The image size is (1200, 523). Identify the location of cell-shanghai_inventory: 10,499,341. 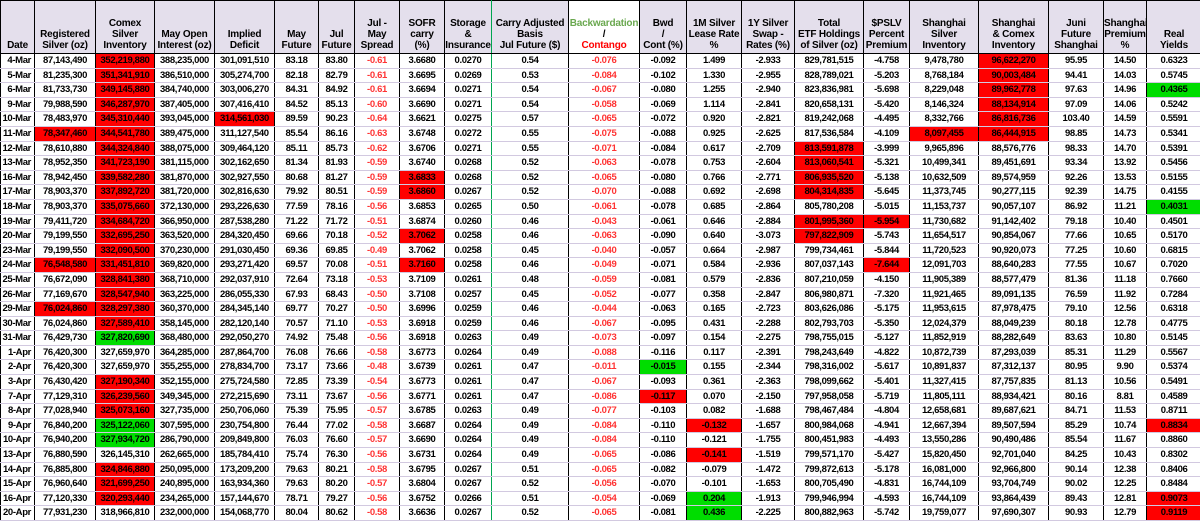
(944, 163).